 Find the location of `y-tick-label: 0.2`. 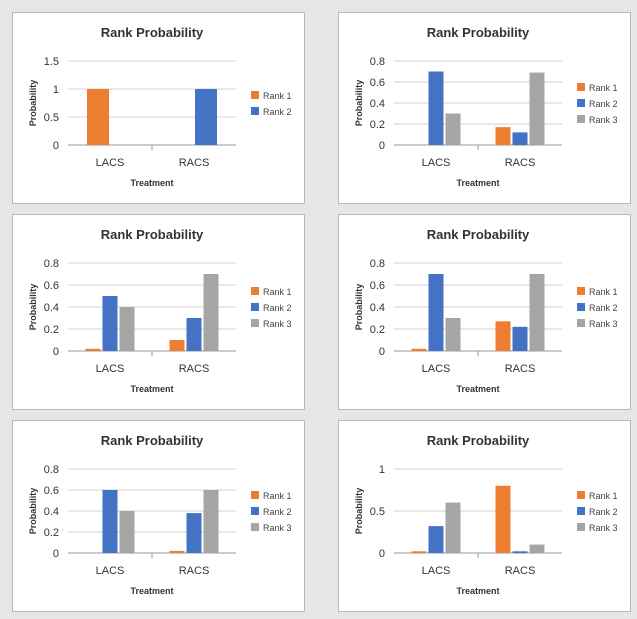

y-tick-label: 0.2 is located at coordinates (377, 330).